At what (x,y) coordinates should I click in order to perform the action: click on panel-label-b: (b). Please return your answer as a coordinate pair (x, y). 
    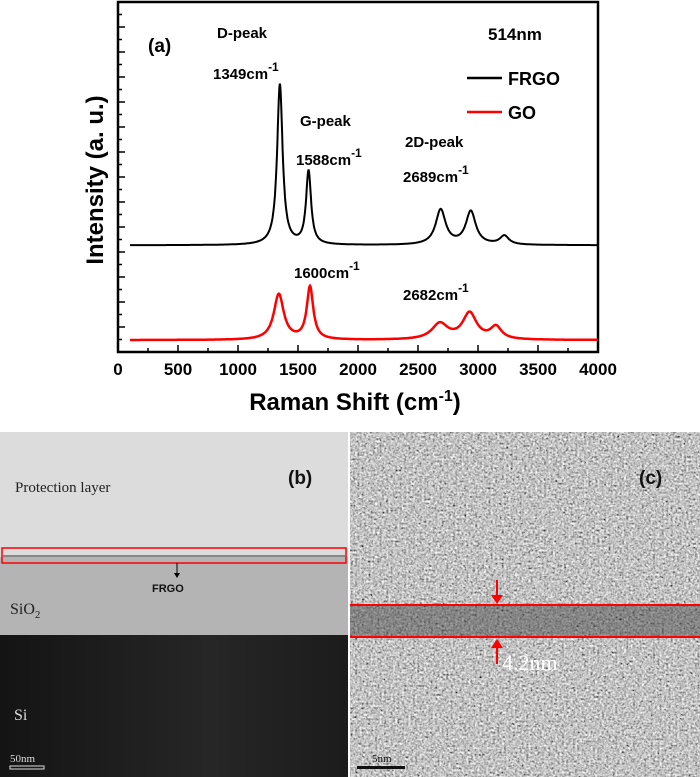
    Looking at the image, I should click on (300, 478).